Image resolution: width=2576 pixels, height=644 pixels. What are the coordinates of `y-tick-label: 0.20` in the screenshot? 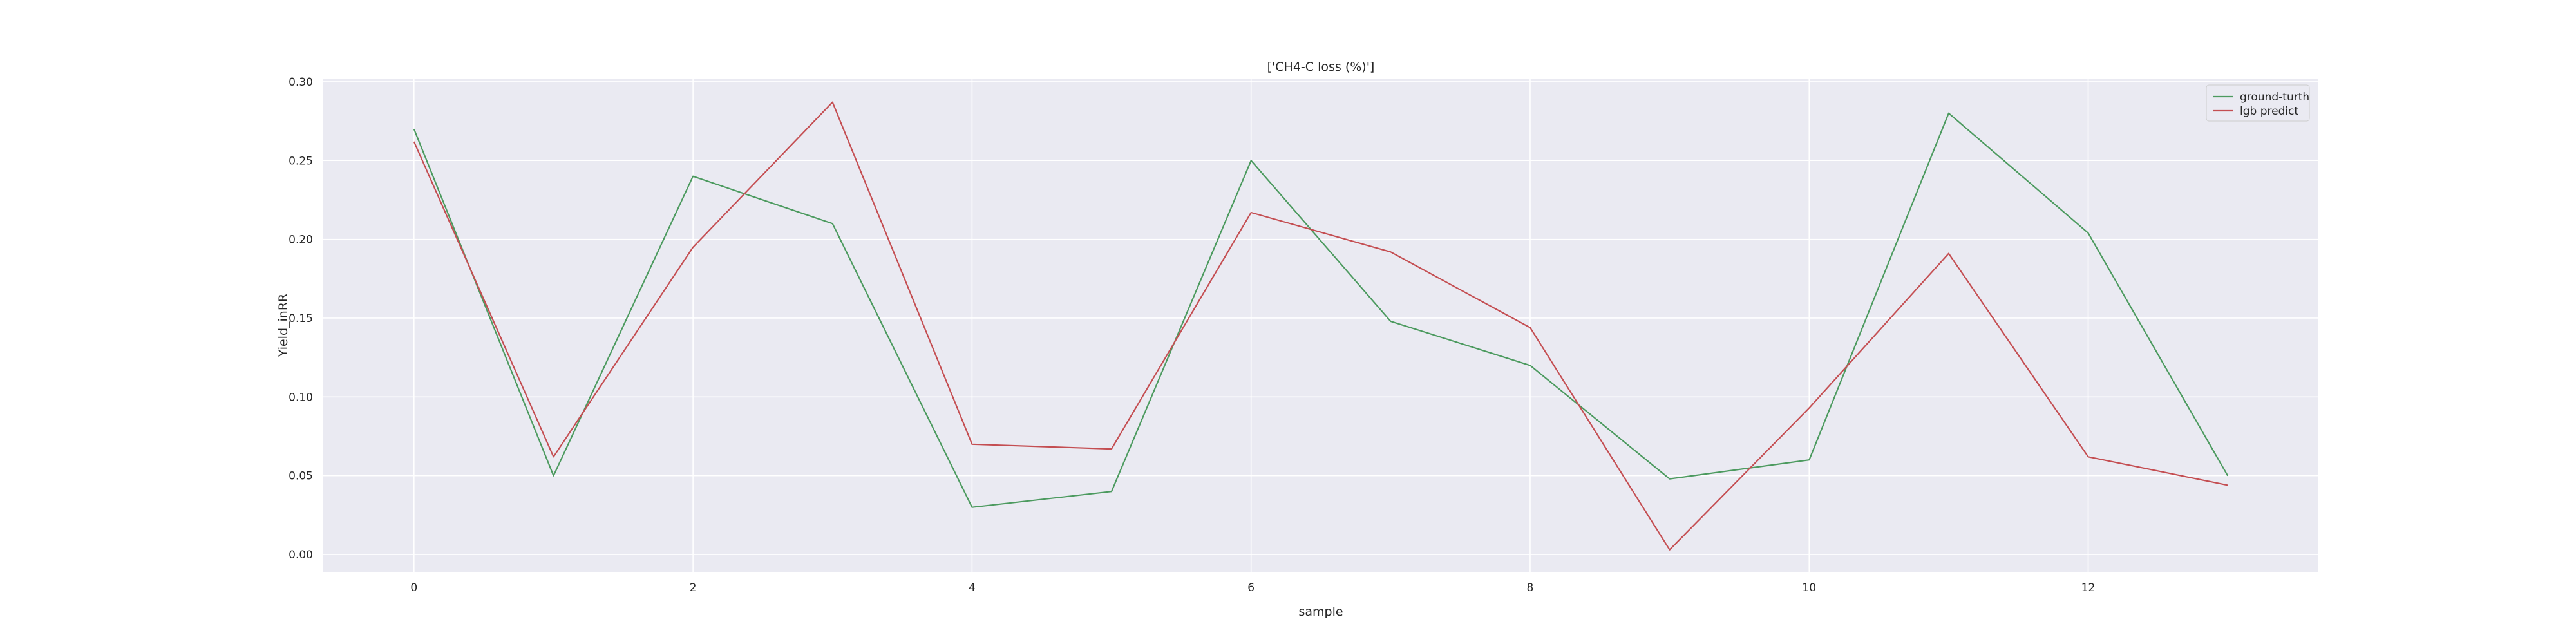 It's located at (301, 240).